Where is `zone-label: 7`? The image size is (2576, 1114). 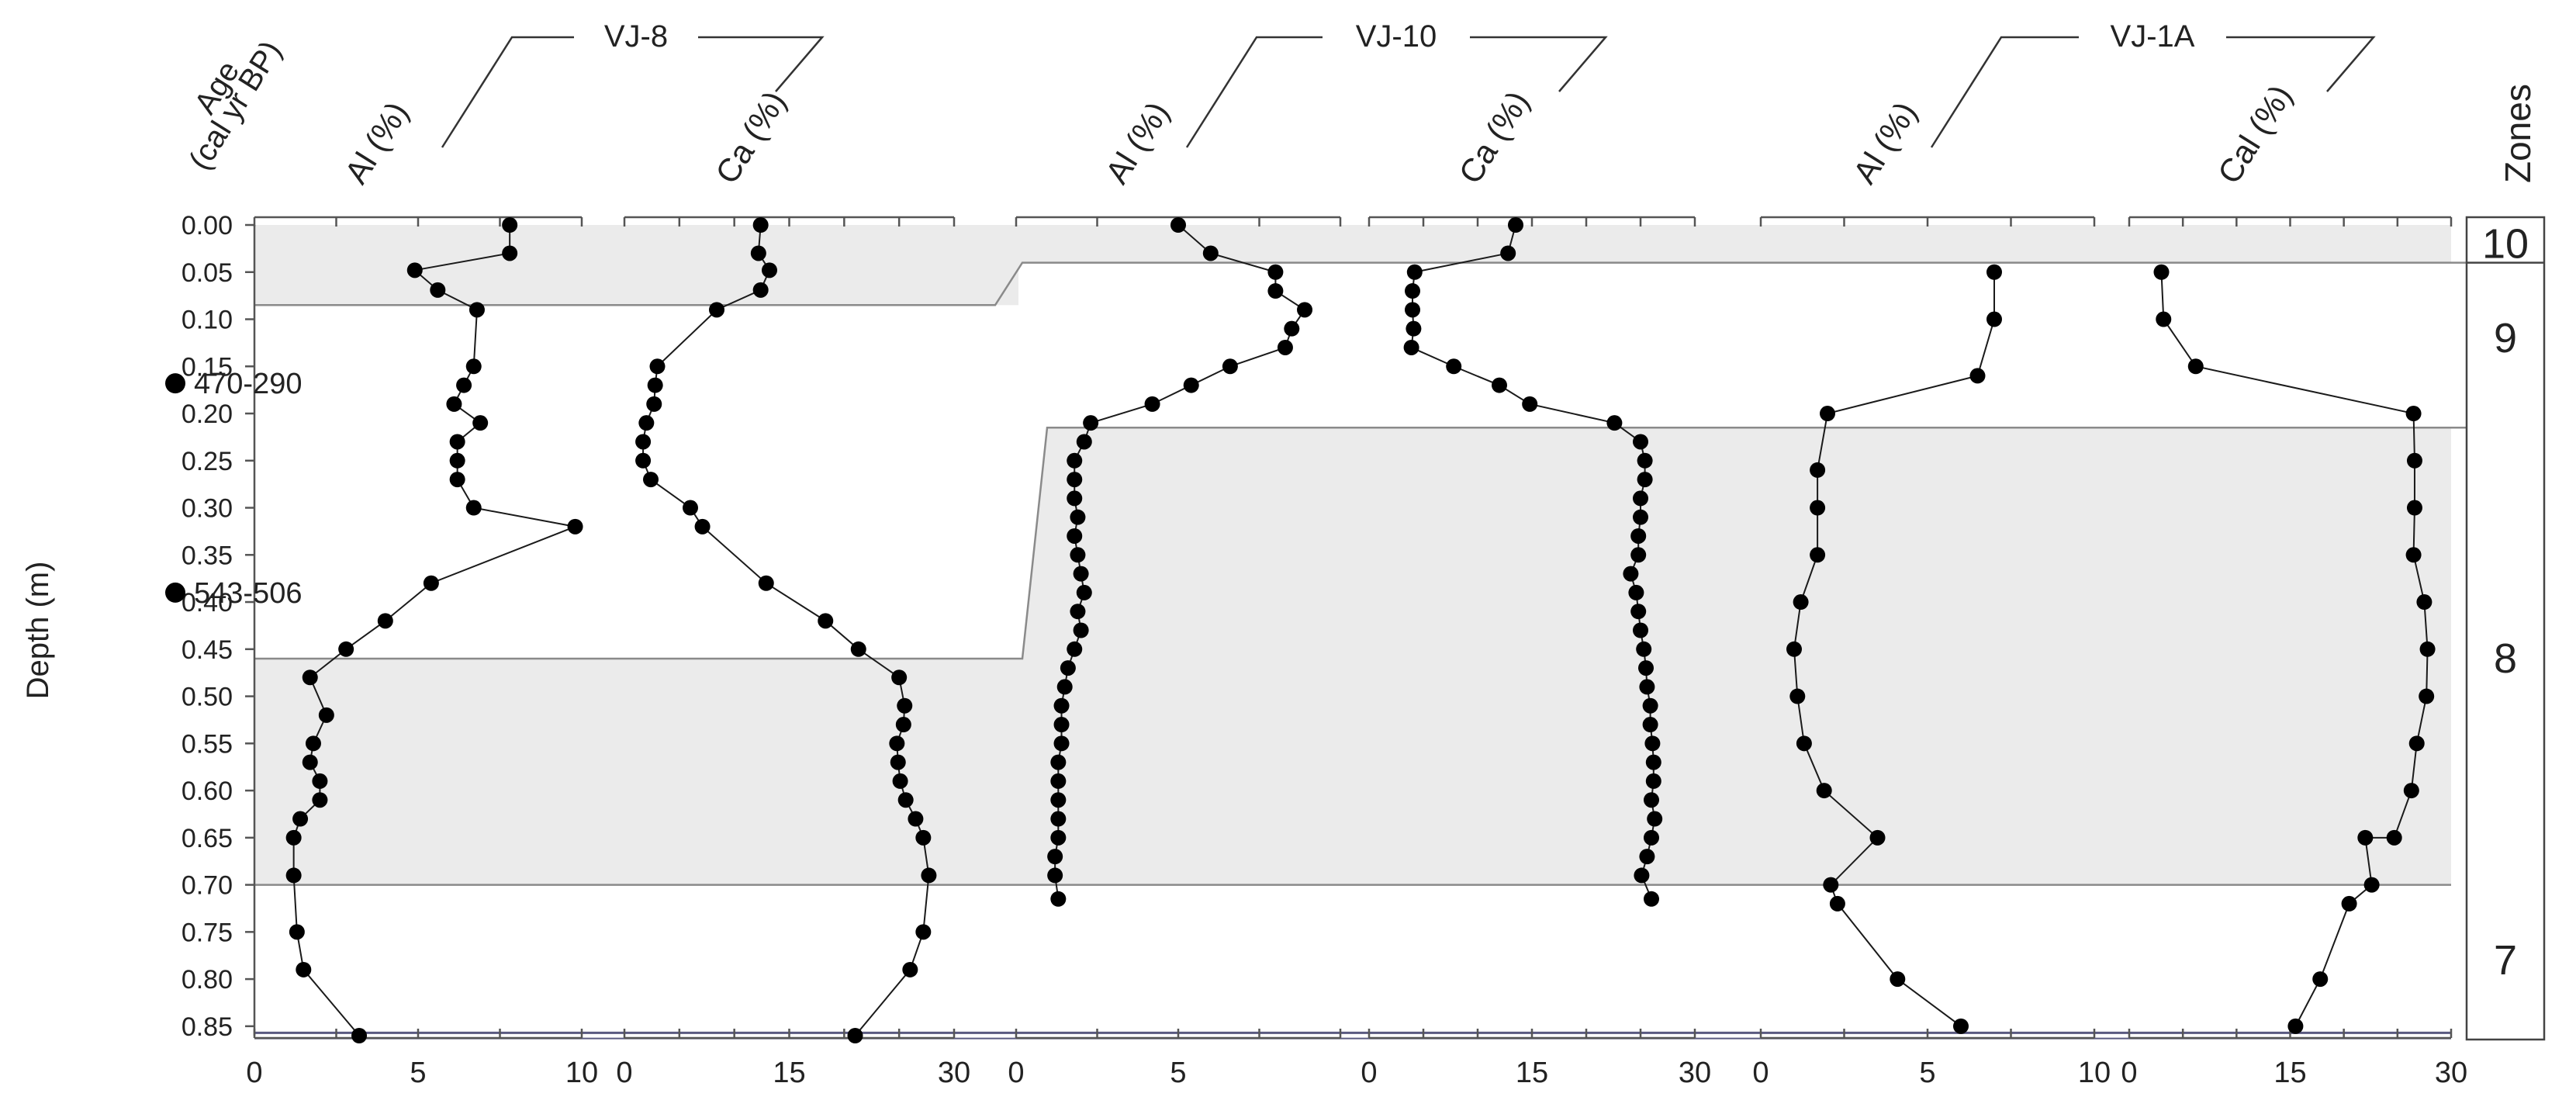
zone-label: 7 is located at coordinates (2505, 960).